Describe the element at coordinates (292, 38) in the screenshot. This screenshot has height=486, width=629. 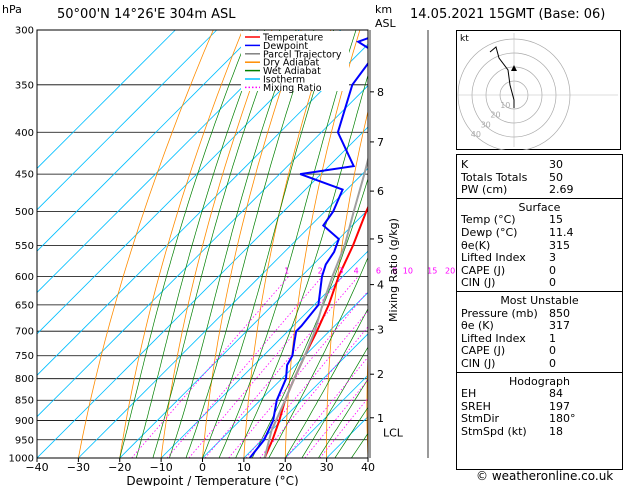
I see `legend-label: Temperature` at that location.